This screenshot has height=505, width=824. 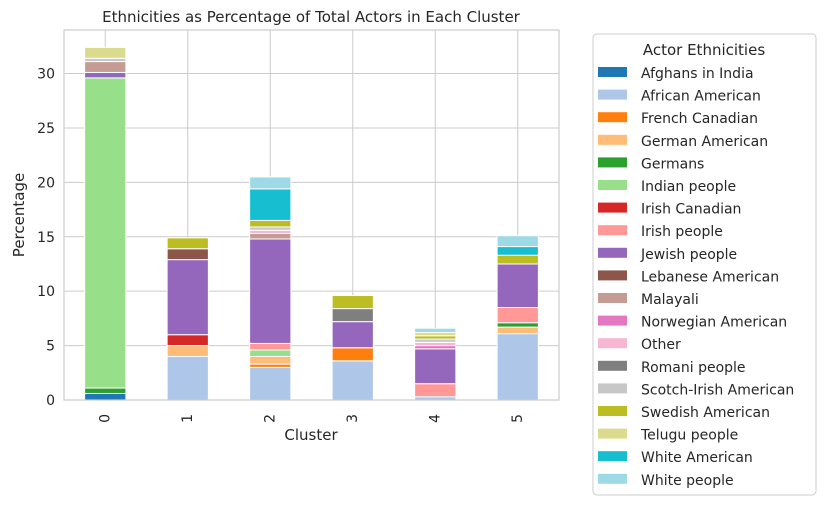 I want to click on y-tick-label: 30, so click(x=46, y=75).